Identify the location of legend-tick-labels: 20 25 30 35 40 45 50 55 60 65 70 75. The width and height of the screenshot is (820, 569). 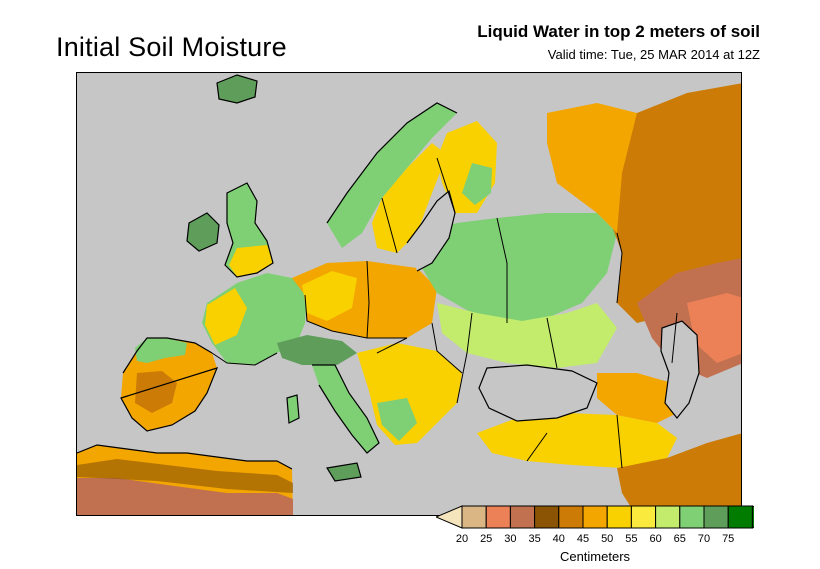
(595, 540).